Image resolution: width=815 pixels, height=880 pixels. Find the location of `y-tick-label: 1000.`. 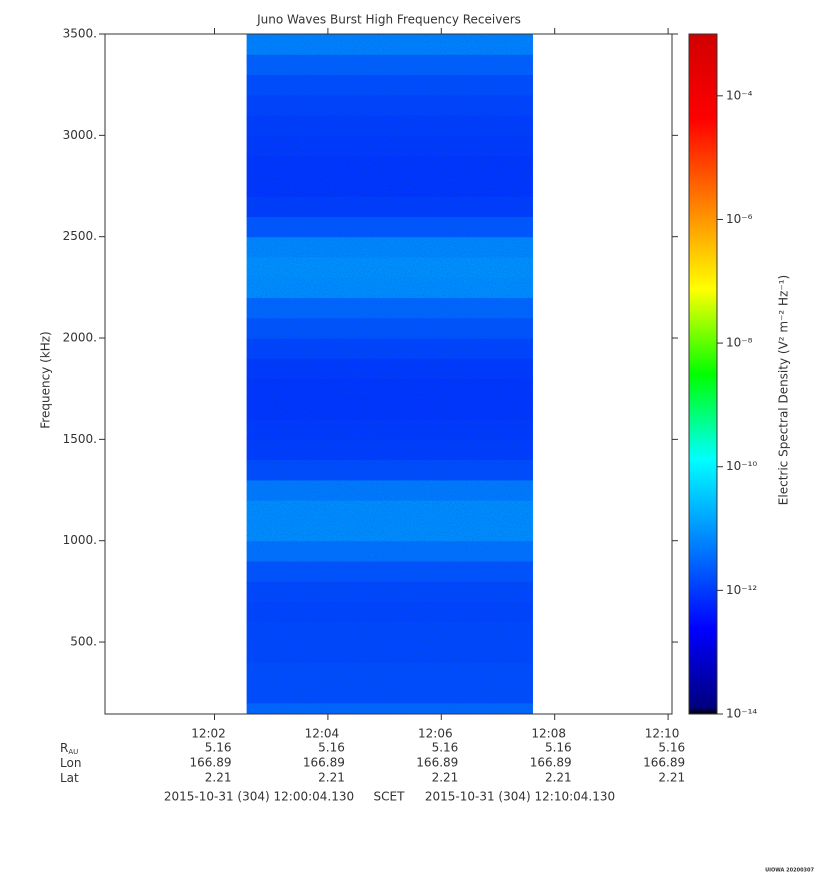

y-tick-label: 1000. is located at coordinates (80, 540).